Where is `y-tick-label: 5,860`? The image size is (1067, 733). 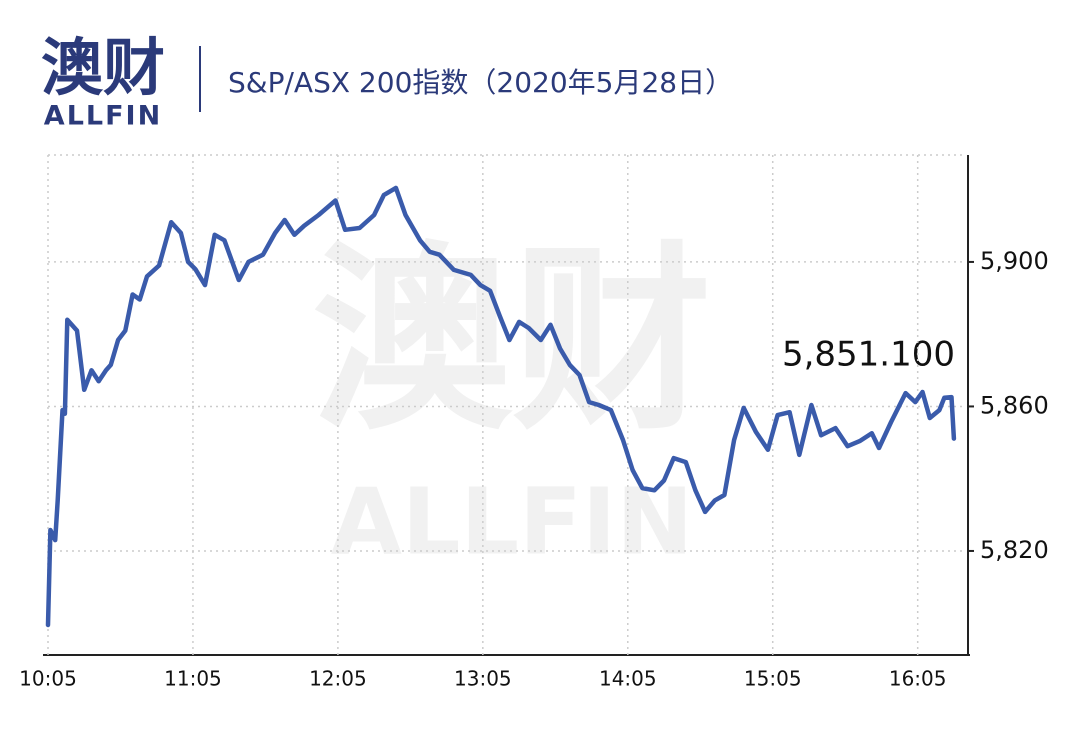 y-tick-label: 5,860 is located at coordinates (1014, 405).